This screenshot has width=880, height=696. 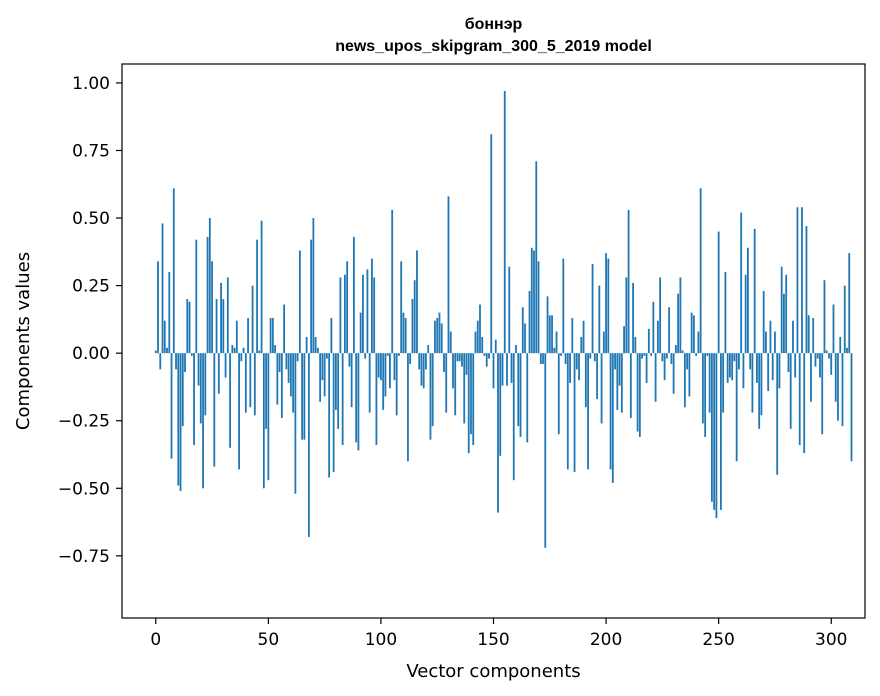 I want to click on x-axis-label: Vector components, so click(x=493, y=671).